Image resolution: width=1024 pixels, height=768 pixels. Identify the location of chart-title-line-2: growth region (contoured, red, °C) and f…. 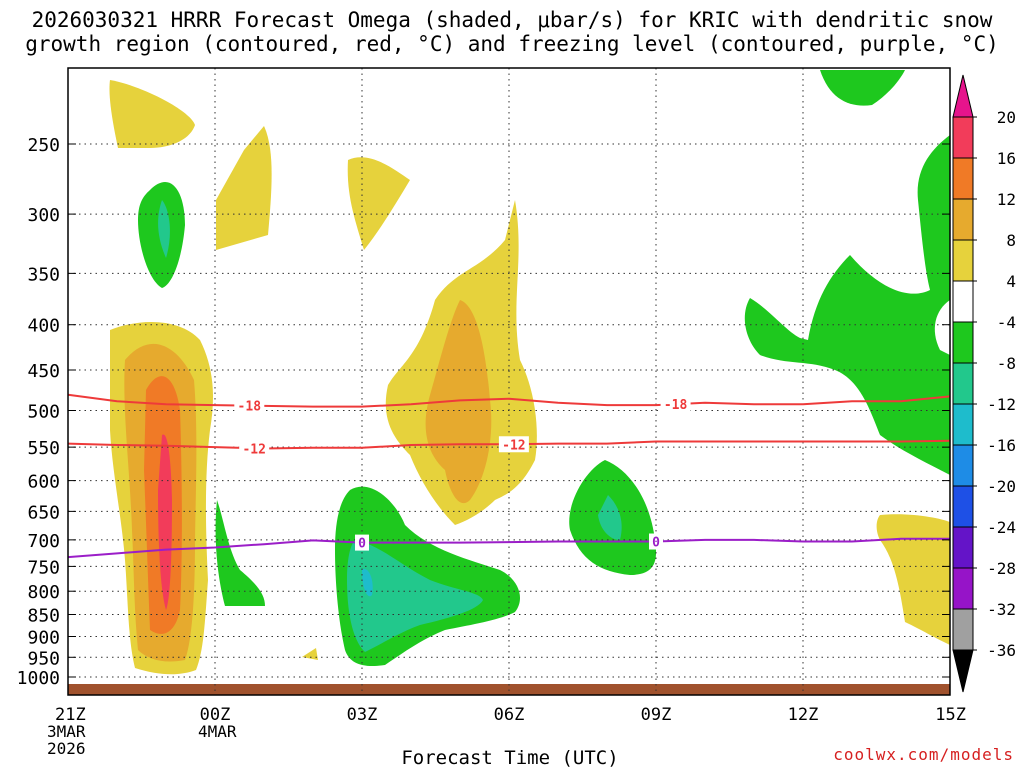
(512, 44).